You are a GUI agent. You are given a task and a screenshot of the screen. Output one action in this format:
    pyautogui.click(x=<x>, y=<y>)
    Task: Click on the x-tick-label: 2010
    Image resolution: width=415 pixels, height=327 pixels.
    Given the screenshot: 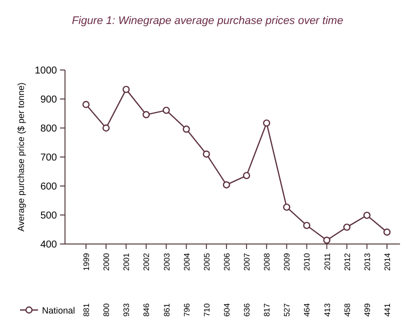 What is the action you would take?
    pyautogui.click(x=307, y=261)
    